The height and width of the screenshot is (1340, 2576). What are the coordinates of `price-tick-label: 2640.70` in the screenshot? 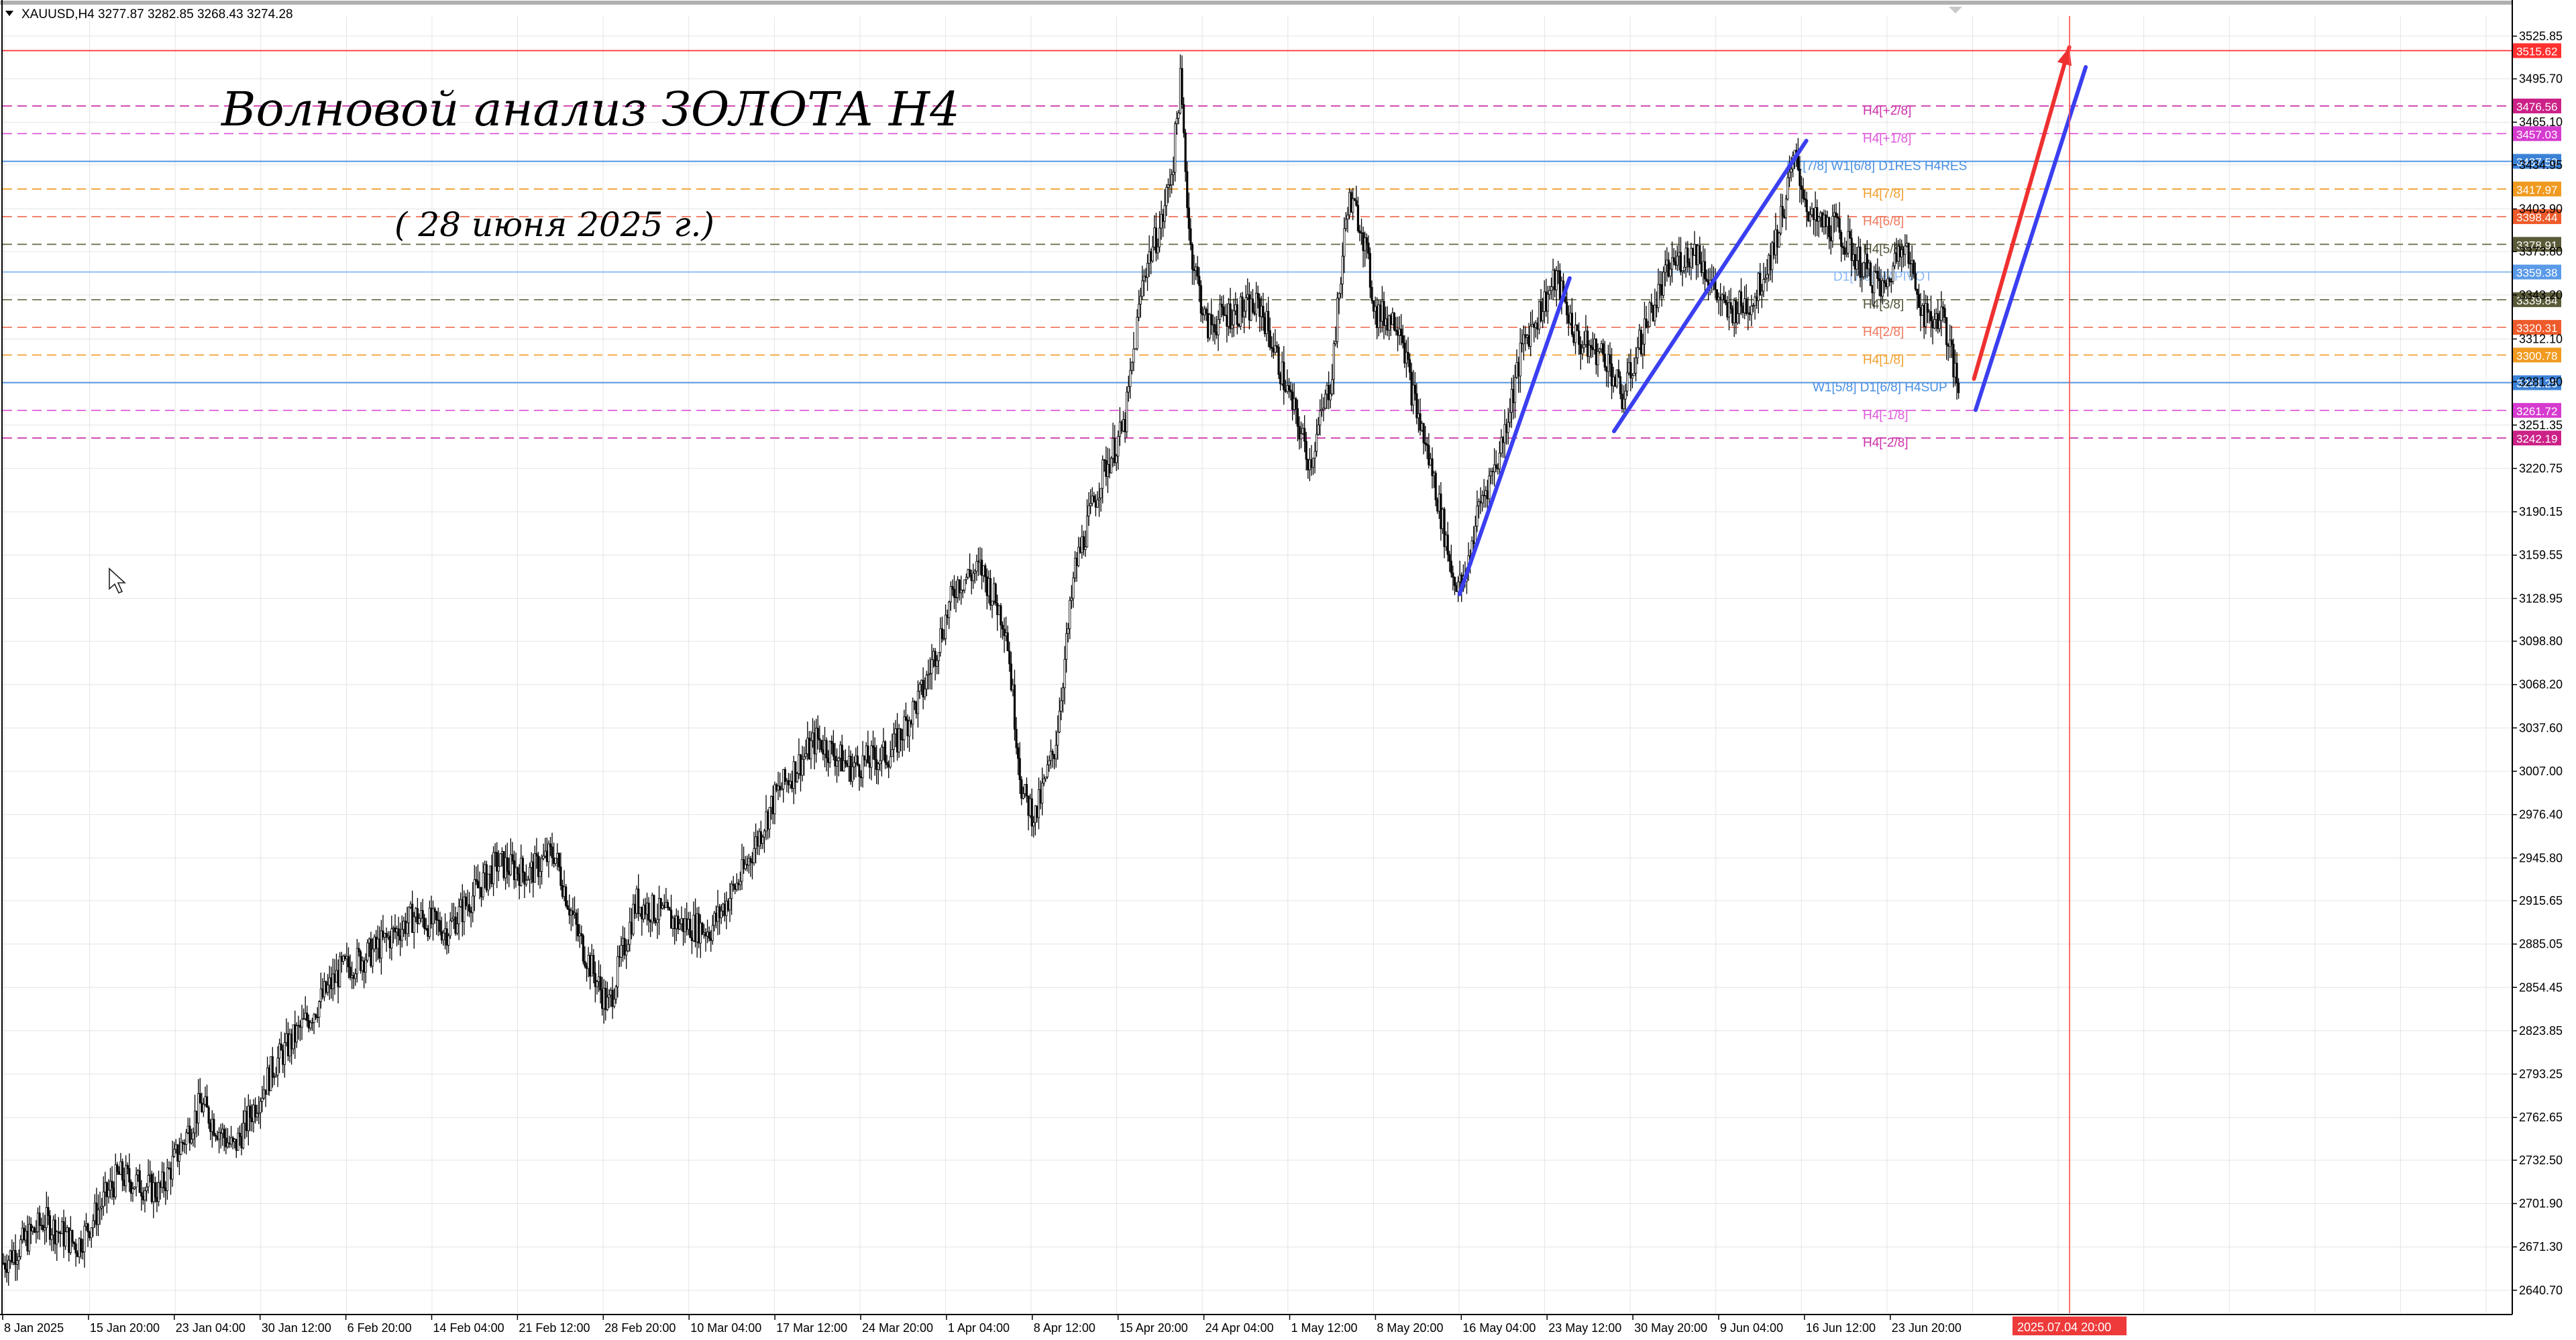 It's located at (2541, 1290).